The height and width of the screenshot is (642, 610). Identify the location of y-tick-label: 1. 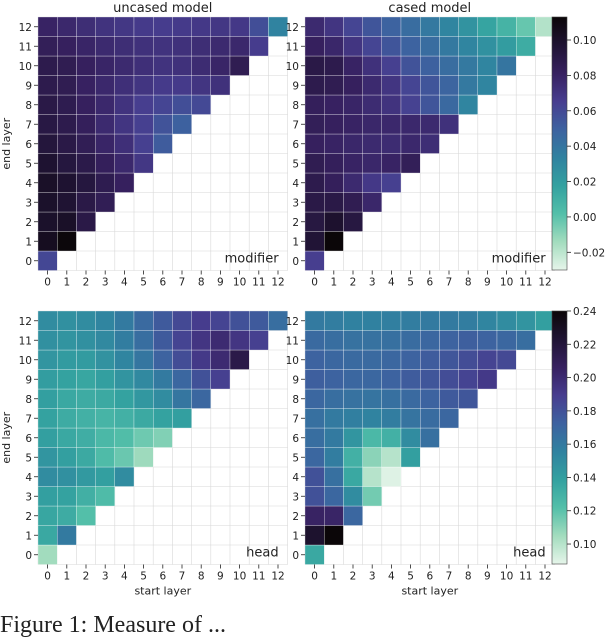
(28, 242).